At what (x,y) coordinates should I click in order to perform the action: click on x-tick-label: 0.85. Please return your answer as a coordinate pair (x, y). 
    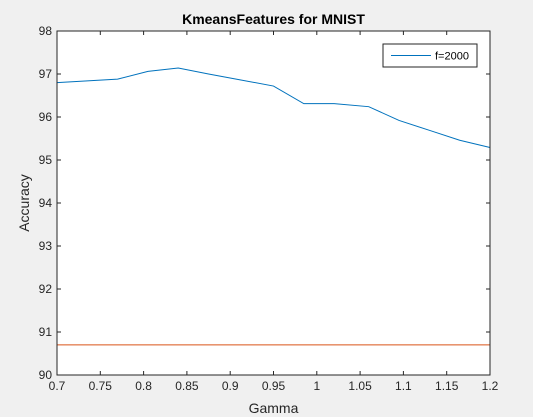
    Looking at the image, I should click on (187, 386).